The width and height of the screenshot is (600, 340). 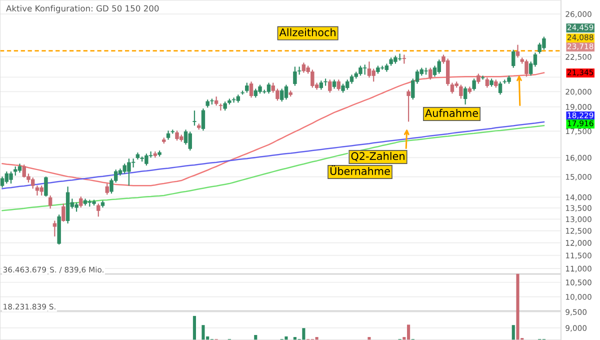 I want to click on ref-line-label: Allzeithoch, so click(x=307, y=32).